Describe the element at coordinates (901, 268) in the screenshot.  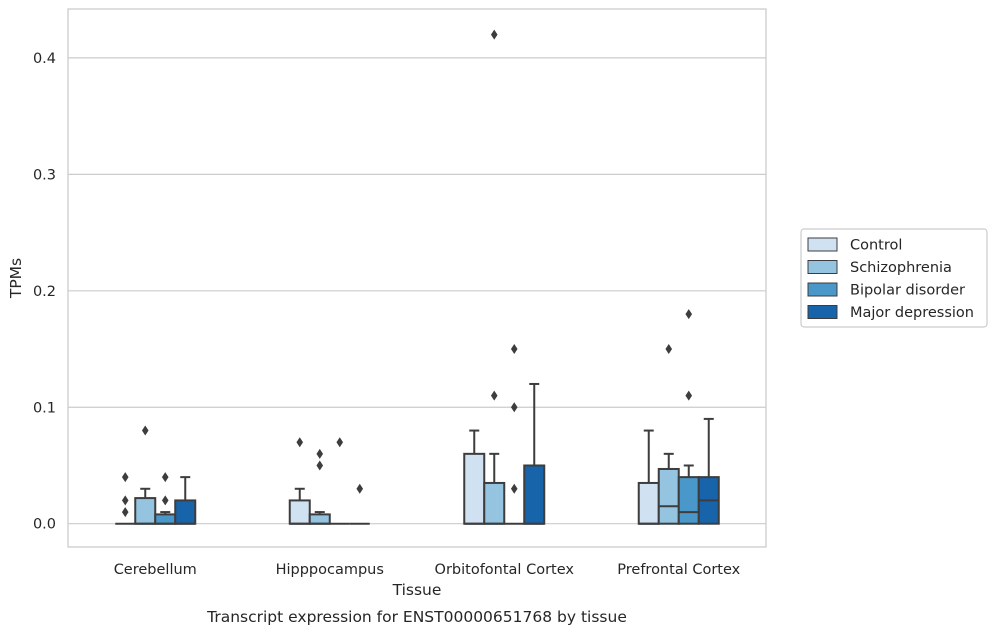
I see `legend-label: Schizophrenia` at that location.